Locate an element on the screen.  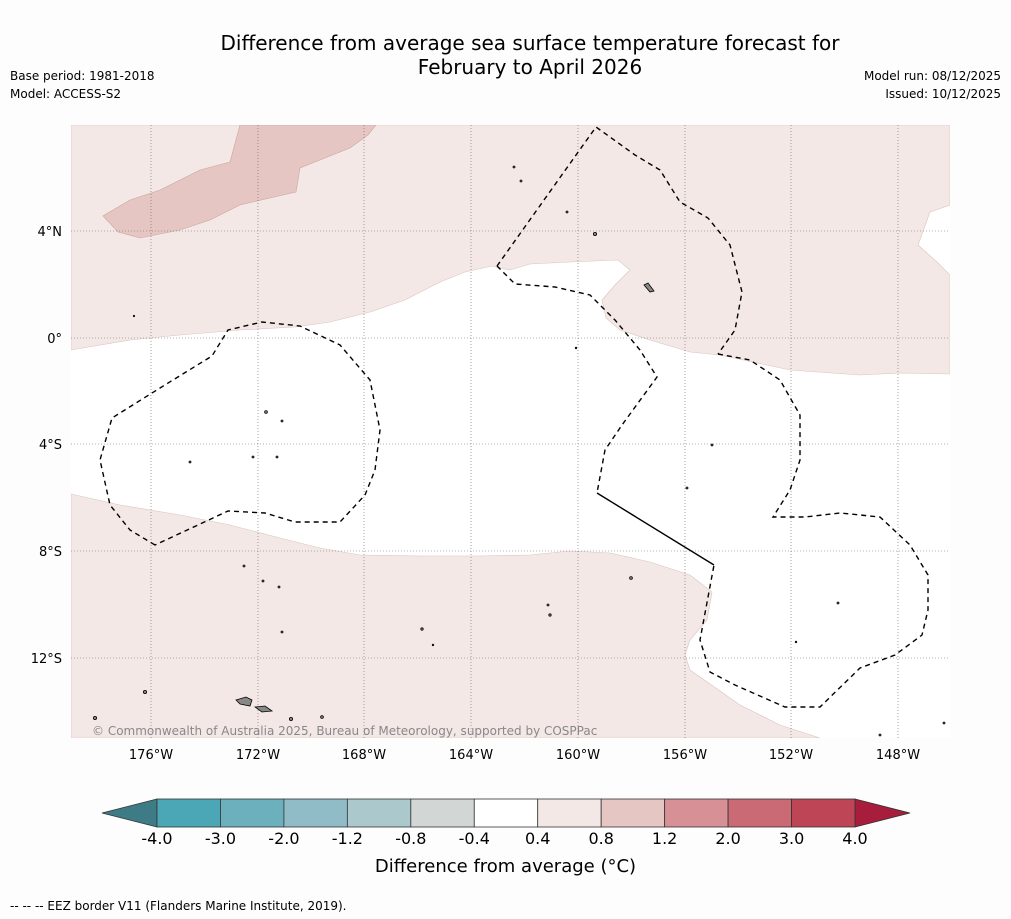
lat-tick-labels: 4°N 0° 4°S 8°S 12°S is located at coordinates (46, 446).